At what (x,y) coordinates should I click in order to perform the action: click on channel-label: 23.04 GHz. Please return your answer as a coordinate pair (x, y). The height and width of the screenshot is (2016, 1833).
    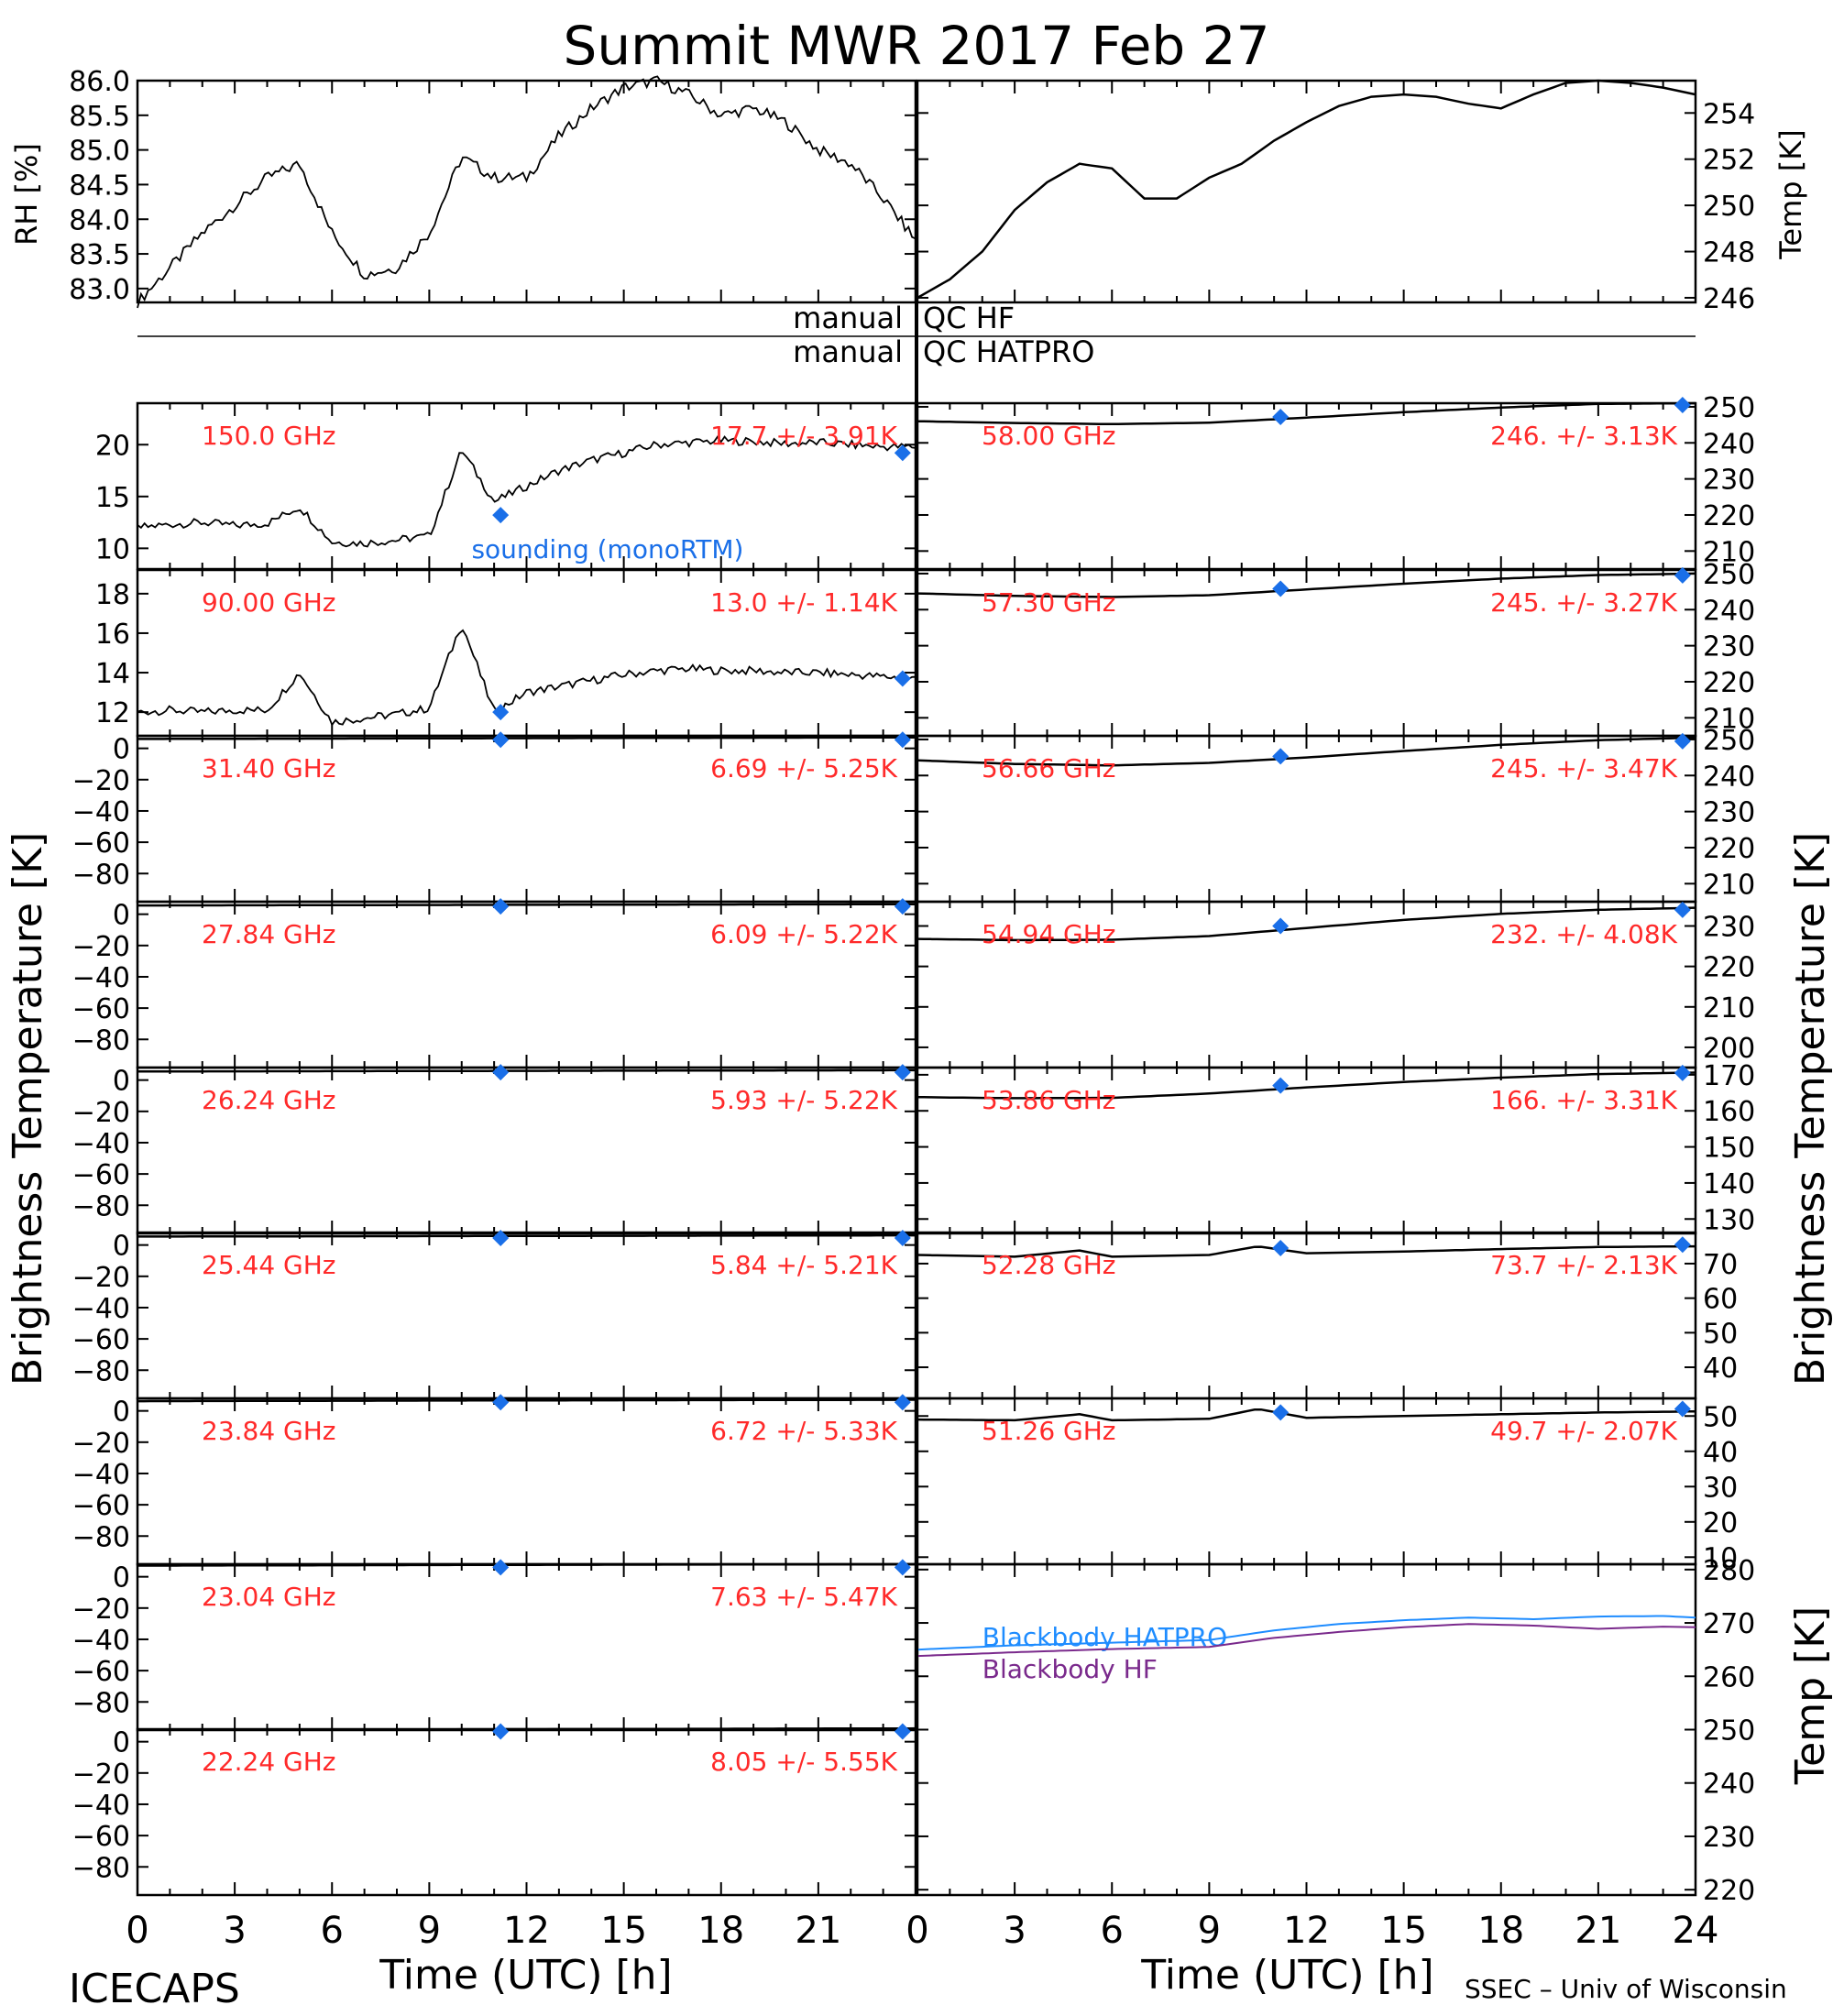
    Looking at the image, I should click on (269, 1597).